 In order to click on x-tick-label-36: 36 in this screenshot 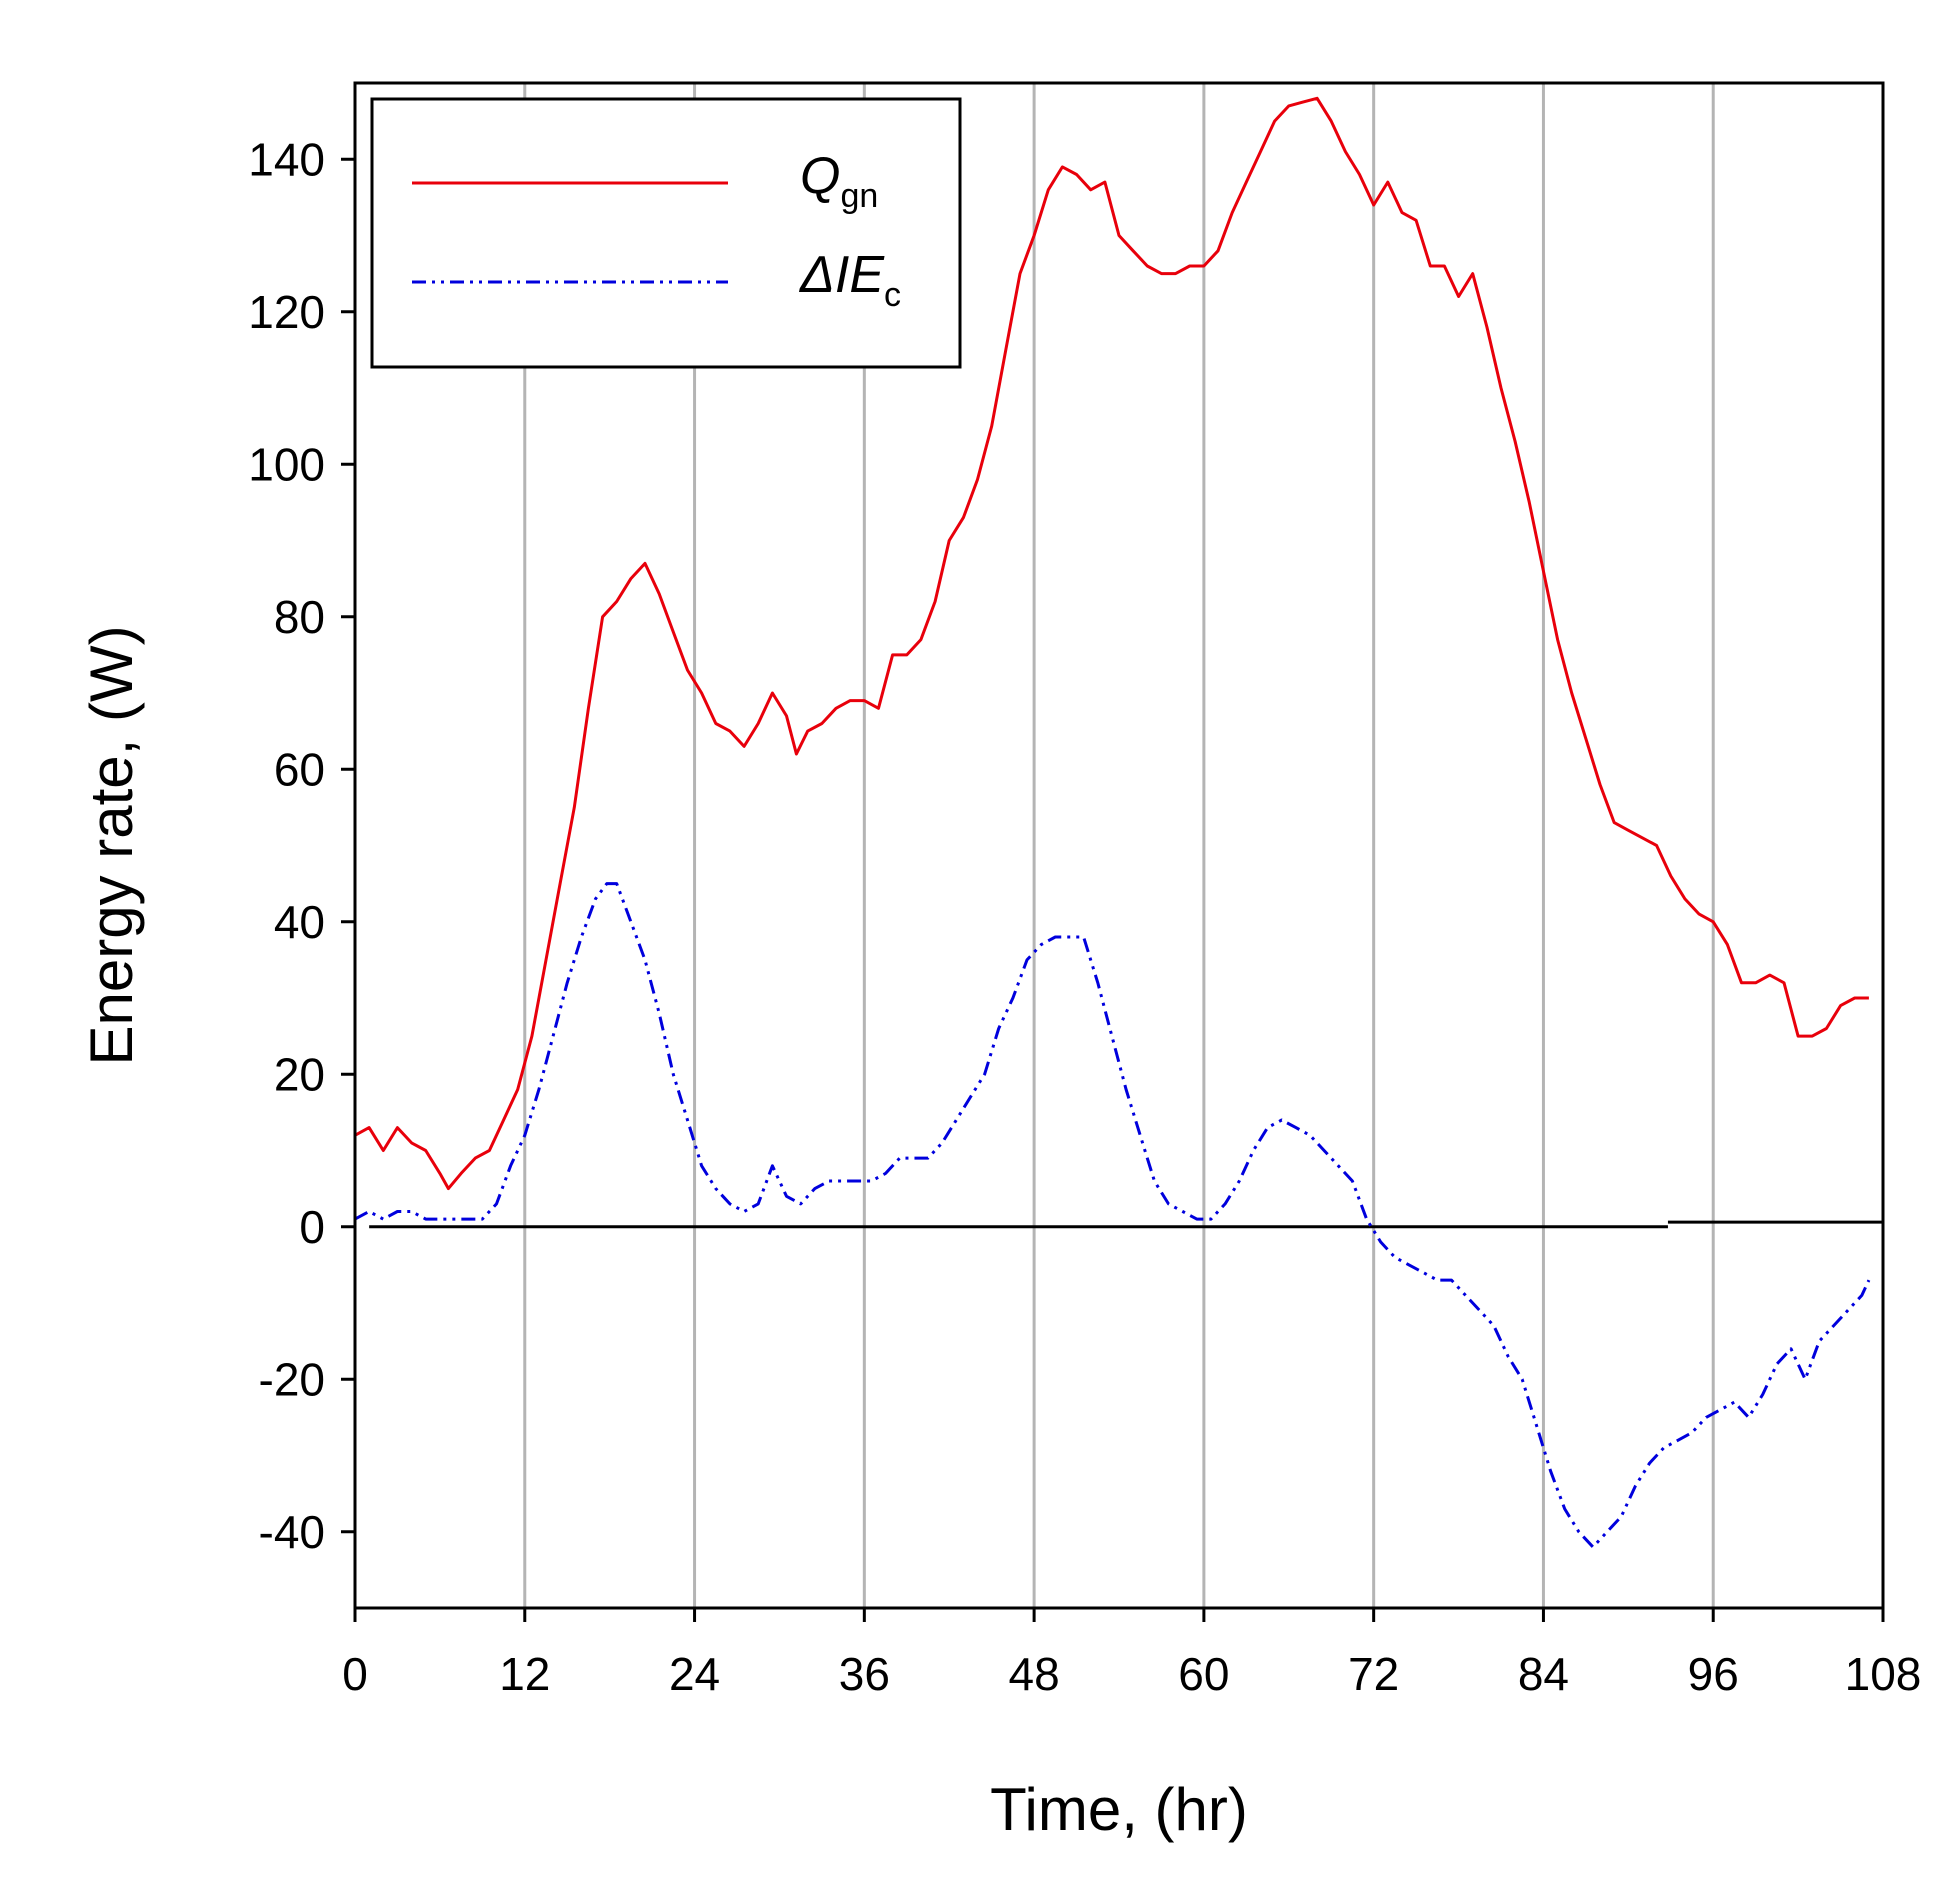, I will do `click(864, 1674)`.